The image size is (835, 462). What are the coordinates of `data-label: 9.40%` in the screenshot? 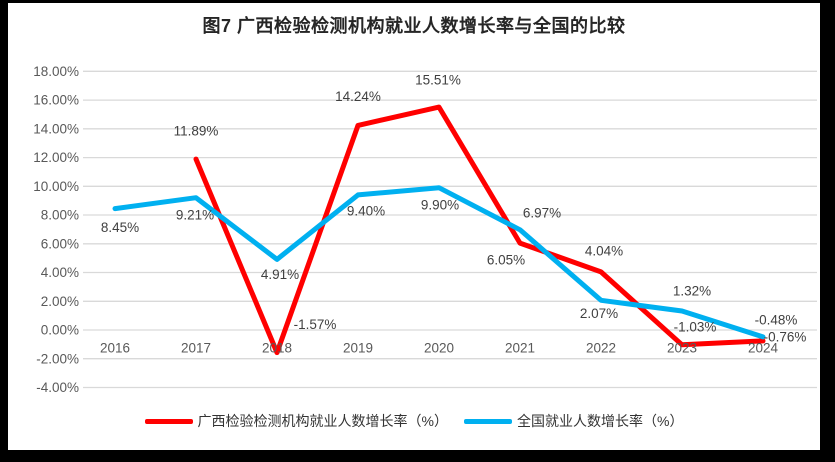 It's located at (366, 210).